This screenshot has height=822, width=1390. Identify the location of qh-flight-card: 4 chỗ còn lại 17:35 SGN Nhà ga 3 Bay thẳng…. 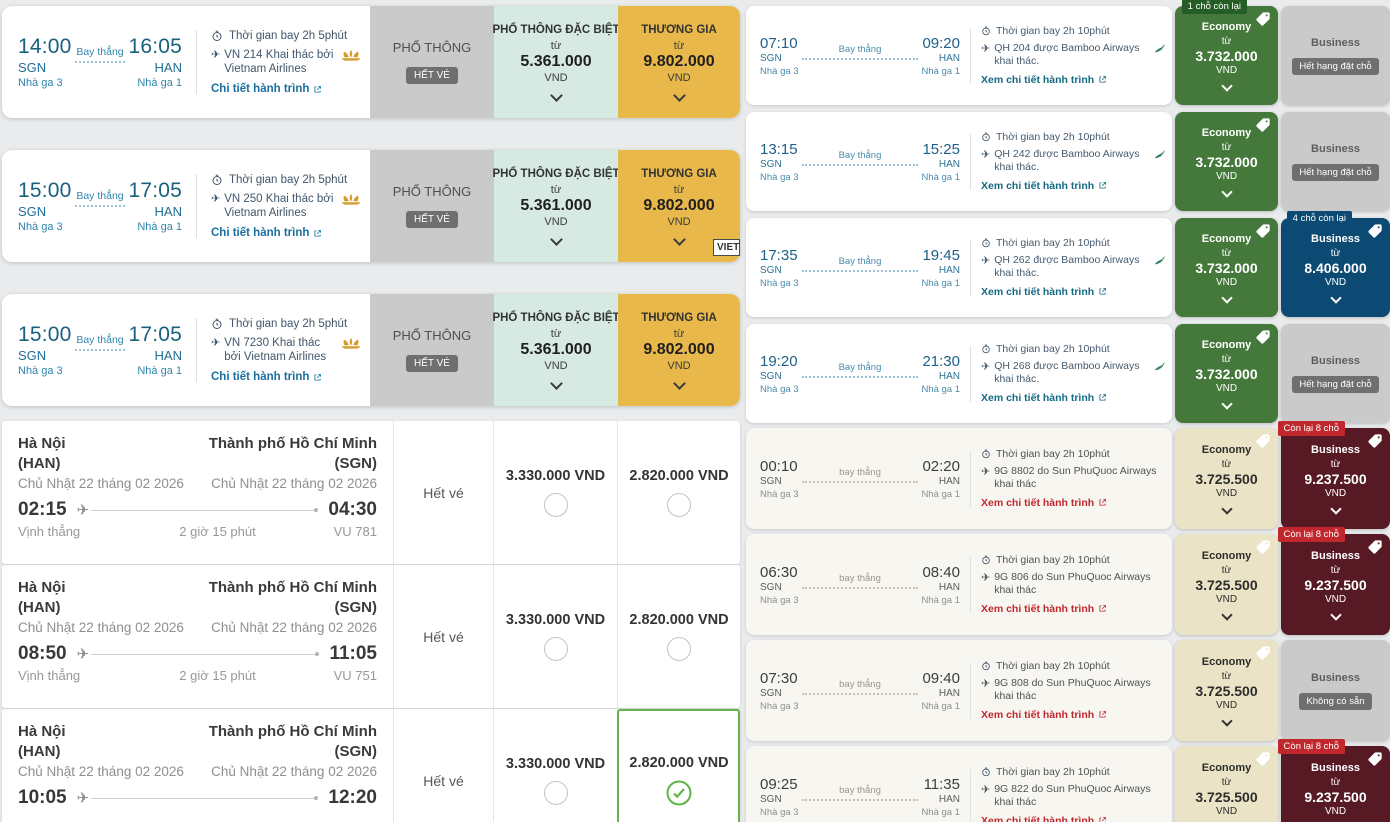
(1068, 264).